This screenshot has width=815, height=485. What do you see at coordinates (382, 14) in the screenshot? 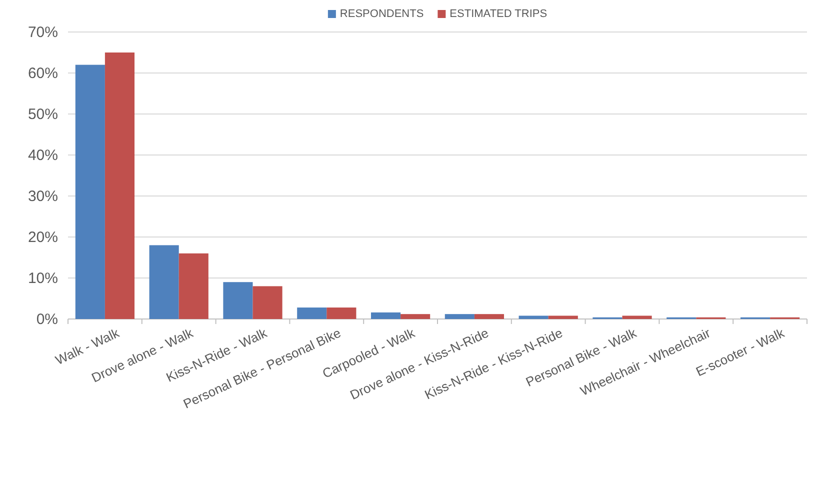
I see `legend-label: RESPONDENTS` at bounding box center [382, 14].